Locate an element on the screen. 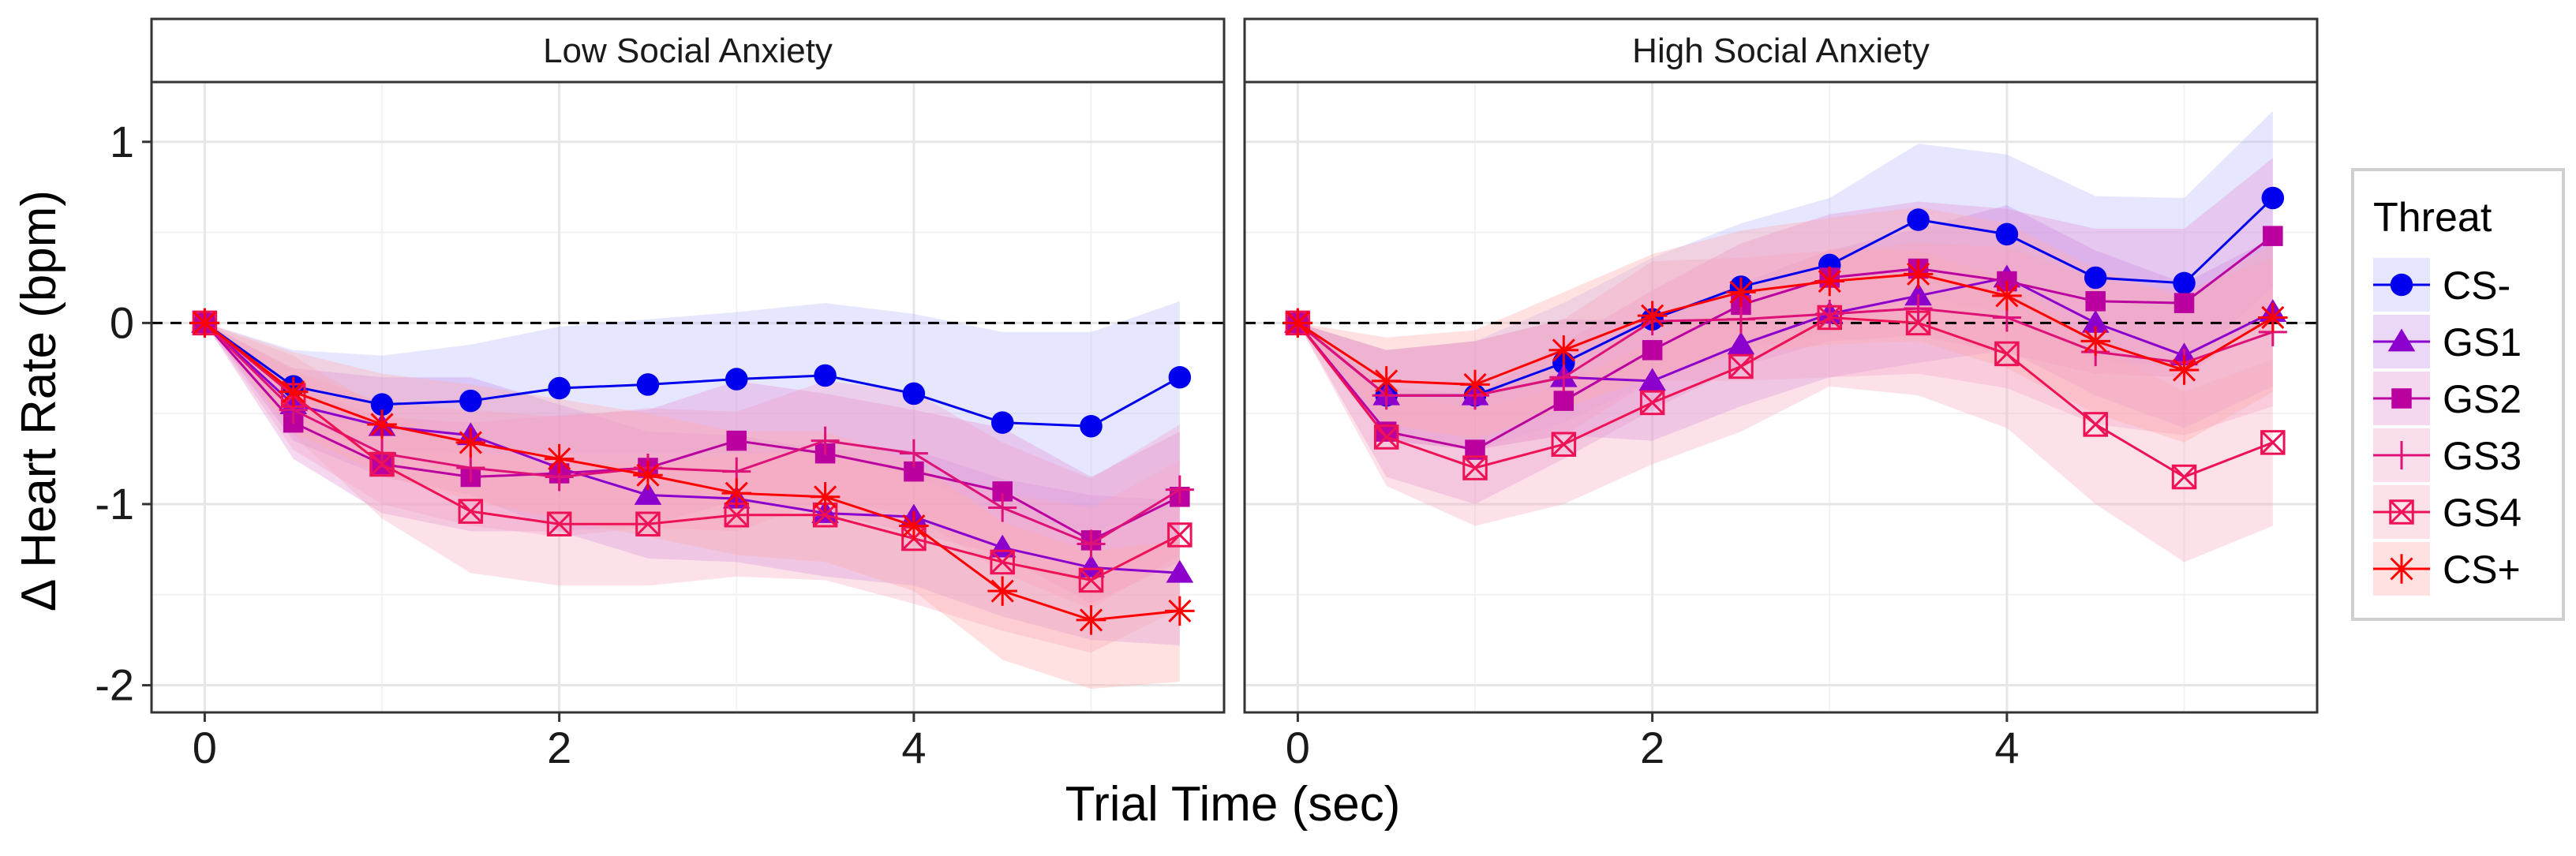 This screenshot has height=856, width=2576. point-GS4-8-box is located at coordinates (2007, 354).